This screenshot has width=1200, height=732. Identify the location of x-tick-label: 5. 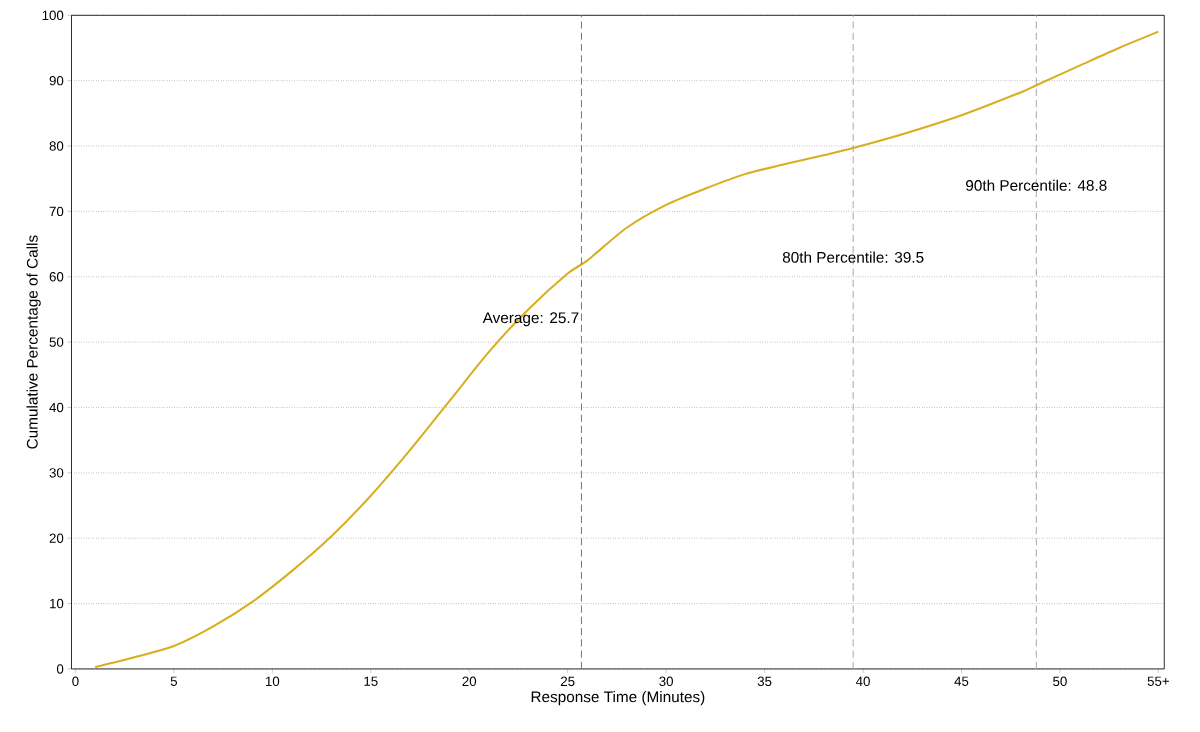
(174, 681).